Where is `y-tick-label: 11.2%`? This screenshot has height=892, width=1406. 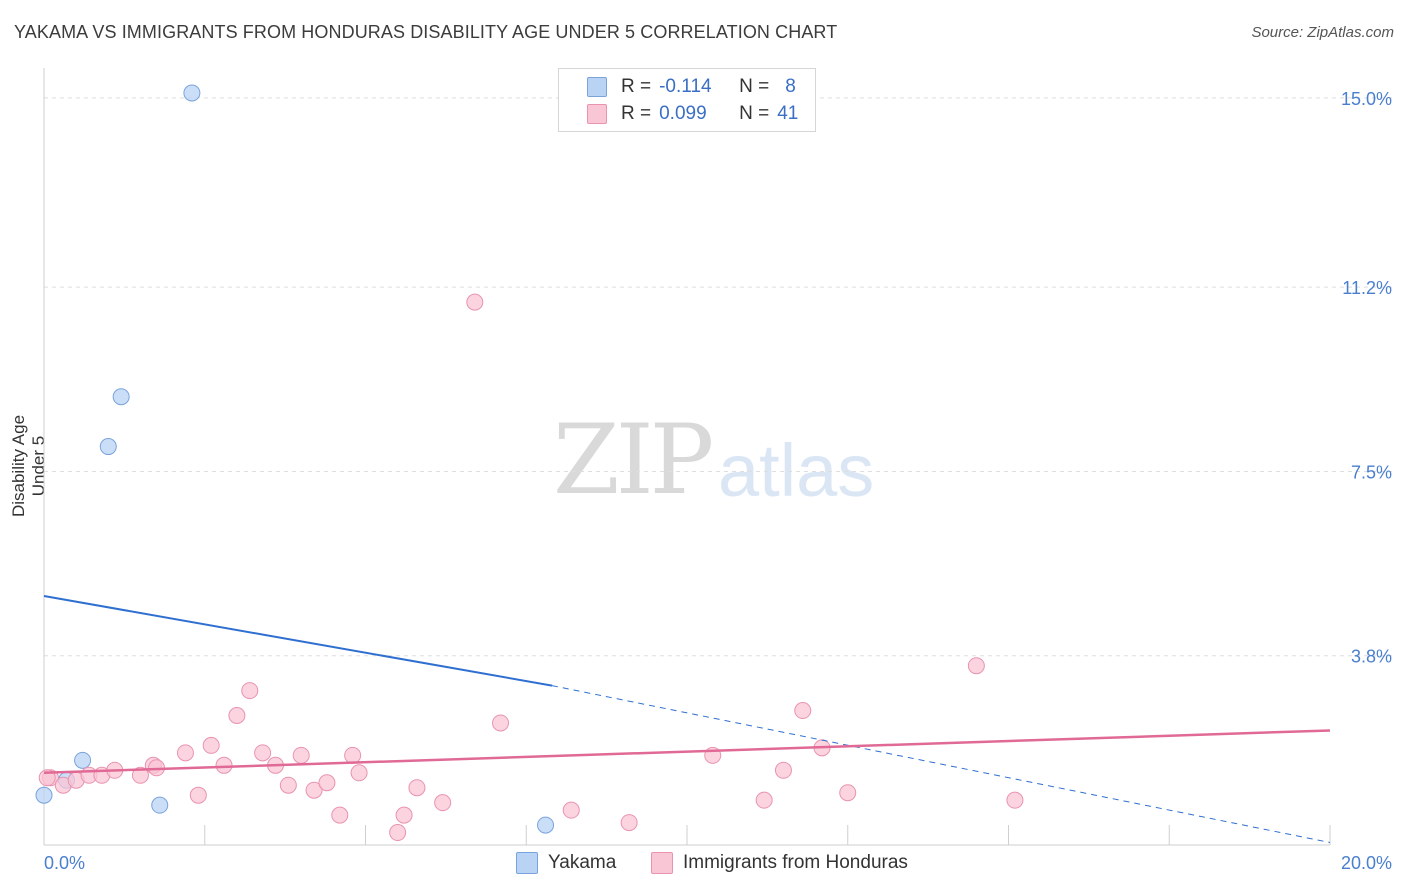 y-tick-label: 11.2% is located at coordinates (1367, 288).